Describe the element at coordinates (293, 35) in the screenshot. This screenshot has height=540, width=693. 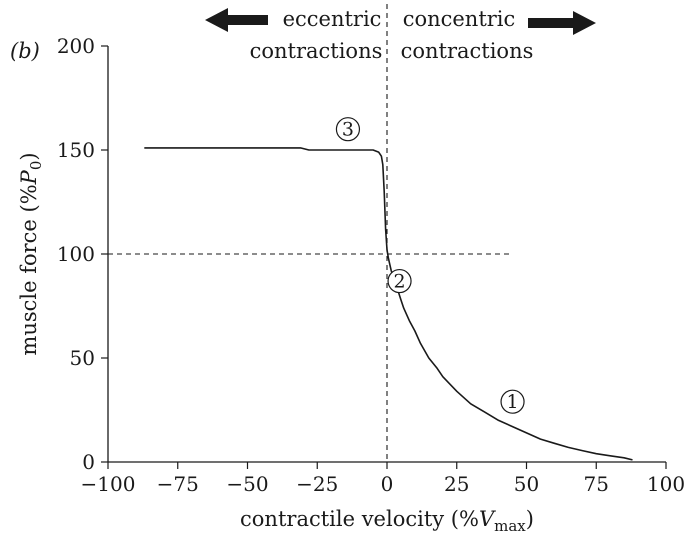
I see `region-label-eccentric: eccentric contractions` at that location.